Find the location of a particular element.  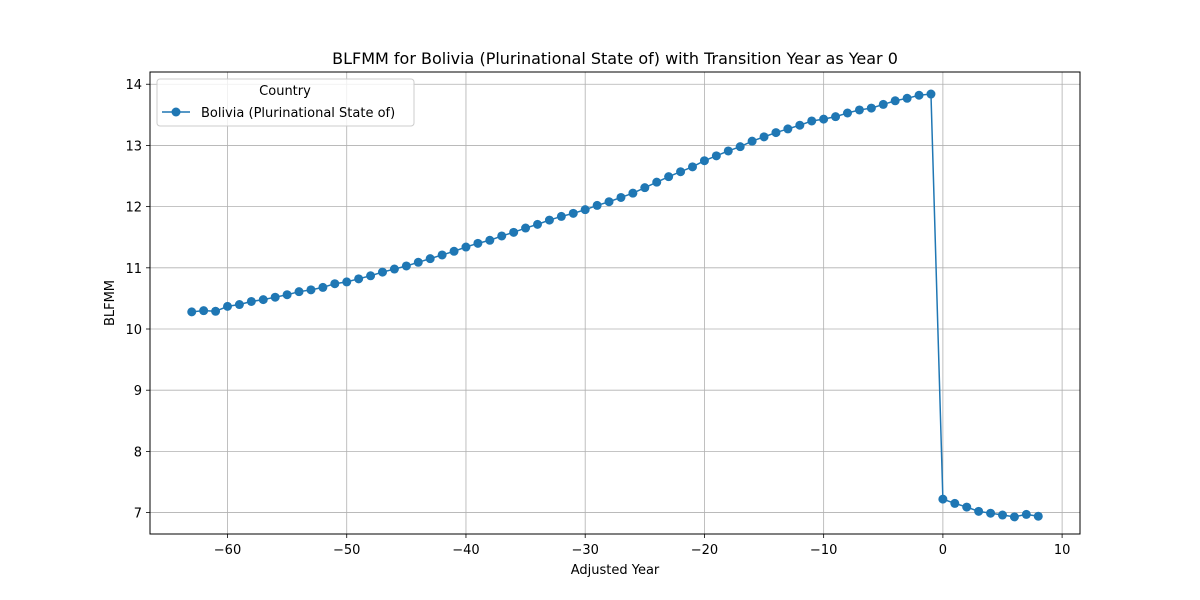

x-tick-label: −20 is located at coordinates (704, 550).